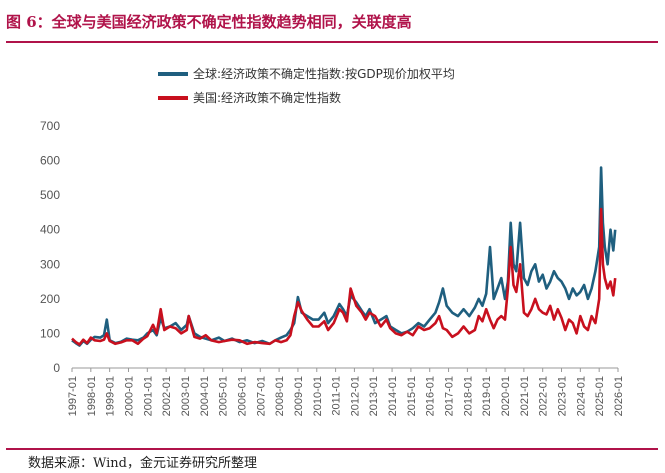  Describe the element at coordinates (209, 22) in the screenshot. I see `figure-title: 图 6：全球与美国经济政策不确定性指数趋势相同，关联度高` at that location.